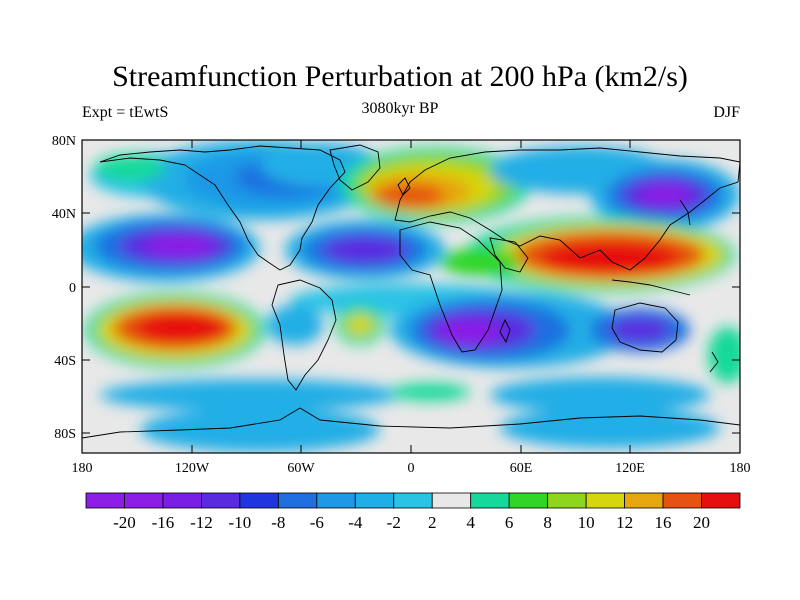 The image size is (800, 600). What do you see at coordinates (201, 522) in the screenshot?
I see `colorbar-label: -12` at bounding box center [201, 522].